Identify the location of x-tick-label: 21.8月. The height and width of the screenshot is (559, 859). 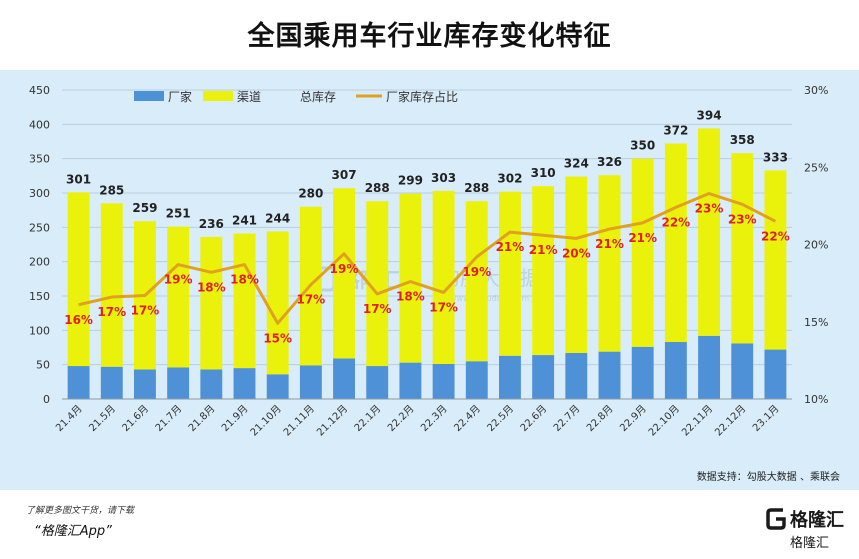
(201, 418).